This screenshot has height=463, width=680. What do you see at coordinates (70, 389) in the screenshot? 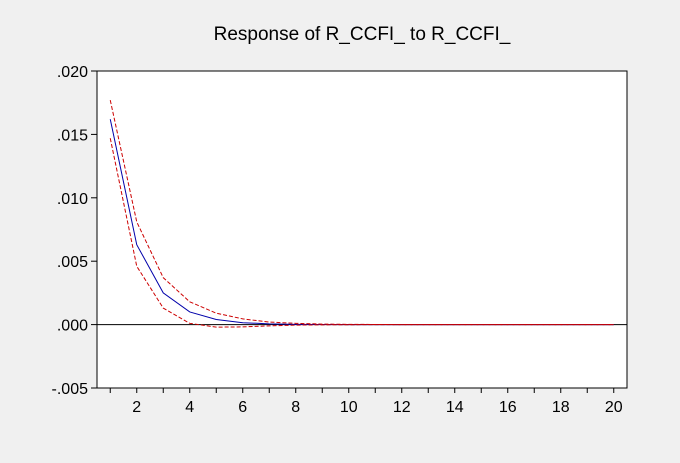
I see `y-tick-label: -.005` at bounding box center [70, 389].